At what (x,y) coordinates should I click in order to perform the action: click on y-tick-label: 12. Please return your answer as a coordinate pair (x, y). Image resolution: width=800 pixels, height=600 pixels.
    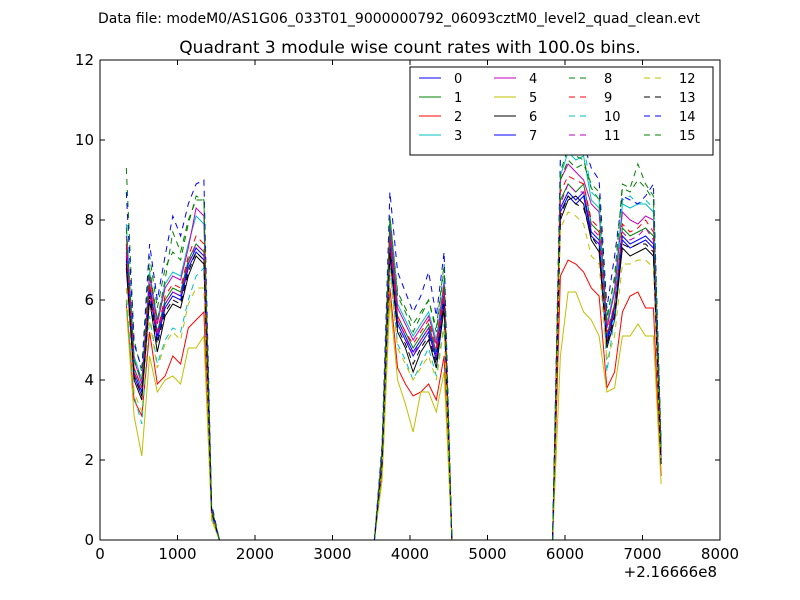
    Looking at the image, I should click on (84, 60).